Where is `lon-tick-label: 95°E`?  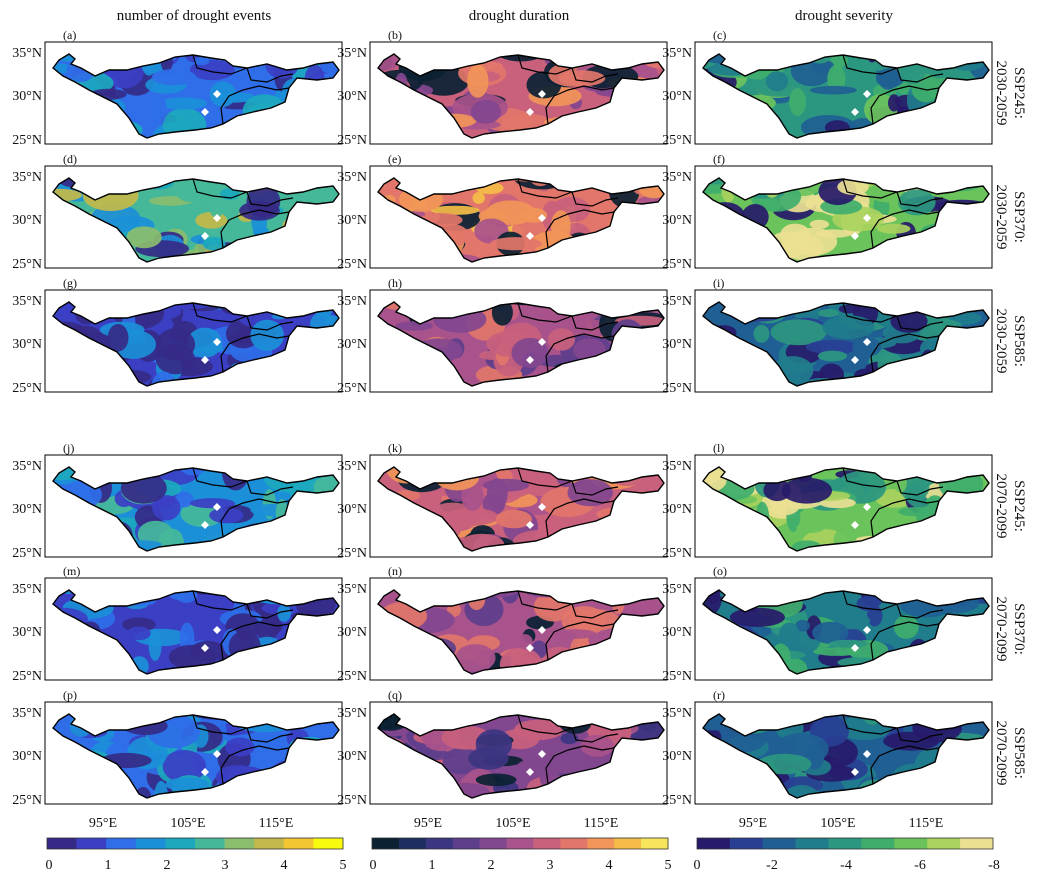
lon-tick-label: 95°E is located at coordinates (103, 823).